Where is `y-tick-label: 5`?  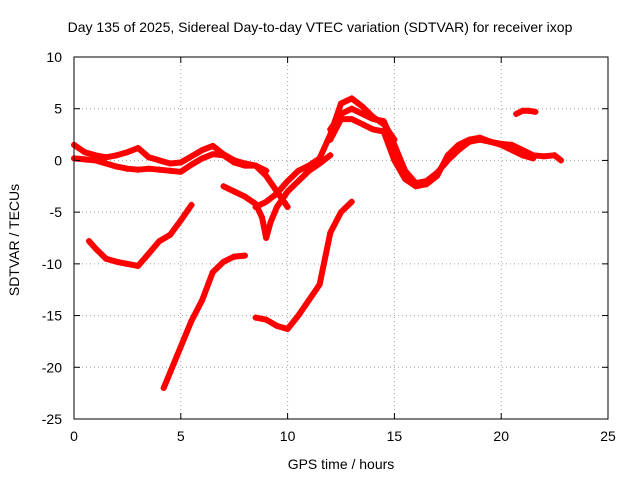 y-tick-label: 5 is located at coordinates (58, 109).